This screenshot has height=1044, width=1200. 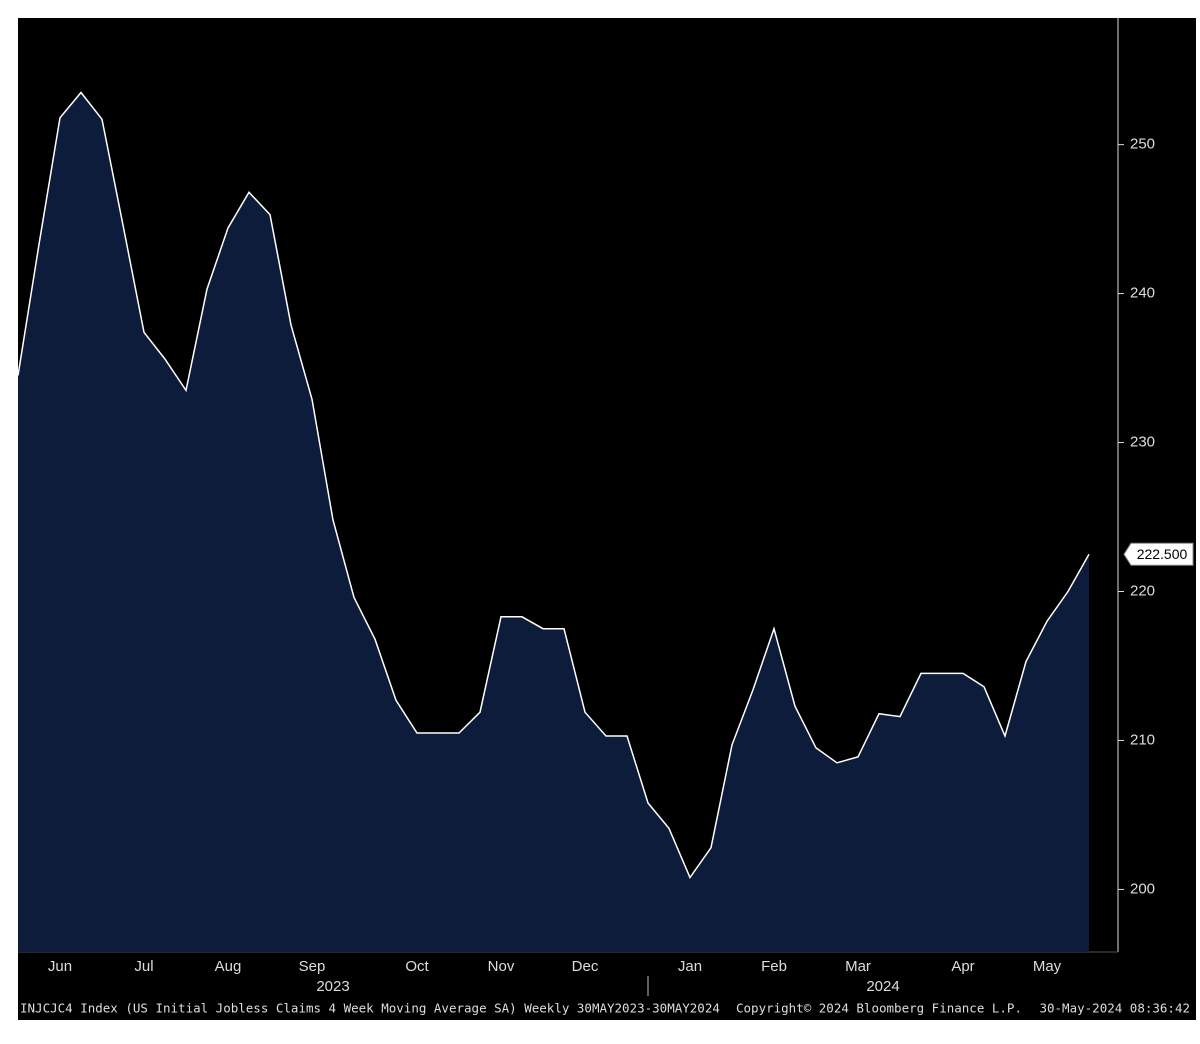 I want to click on x-tick-label: Jun, so click(x=60, y=966).